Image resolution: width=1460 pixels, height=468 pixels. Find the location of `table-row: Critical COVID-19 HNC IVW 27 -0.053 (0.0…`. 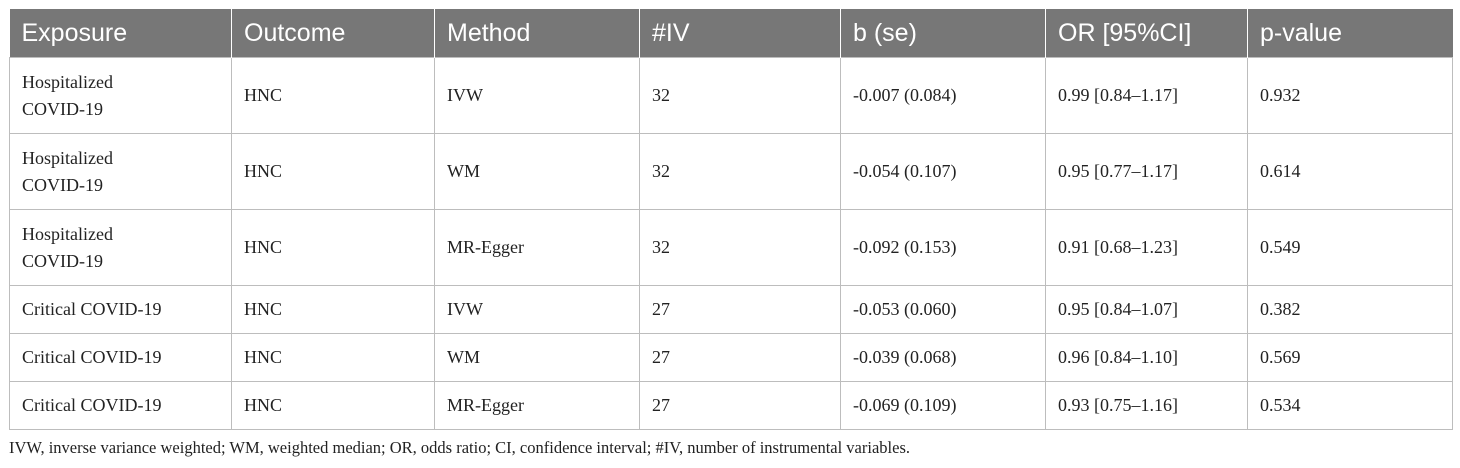

table-row: Critical COVID-19 HNC IVW 27 -0.053 (0.0… is located at coordinates (731, 309).